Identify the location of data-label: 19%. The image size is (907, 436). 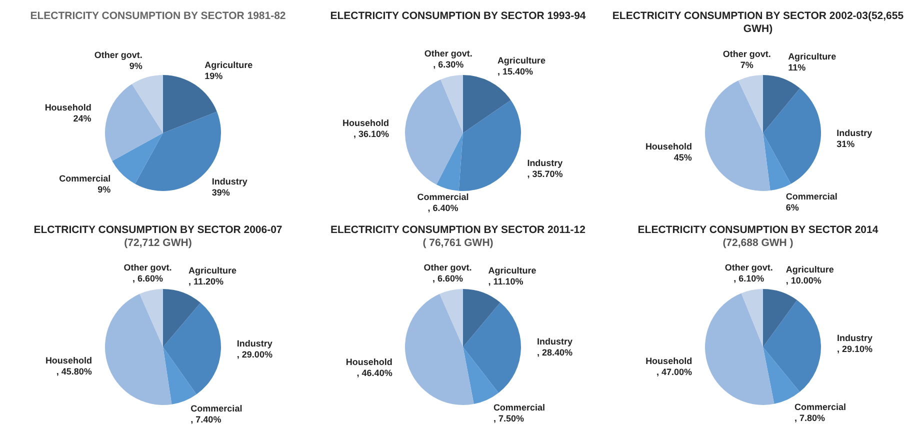
(213, 75).